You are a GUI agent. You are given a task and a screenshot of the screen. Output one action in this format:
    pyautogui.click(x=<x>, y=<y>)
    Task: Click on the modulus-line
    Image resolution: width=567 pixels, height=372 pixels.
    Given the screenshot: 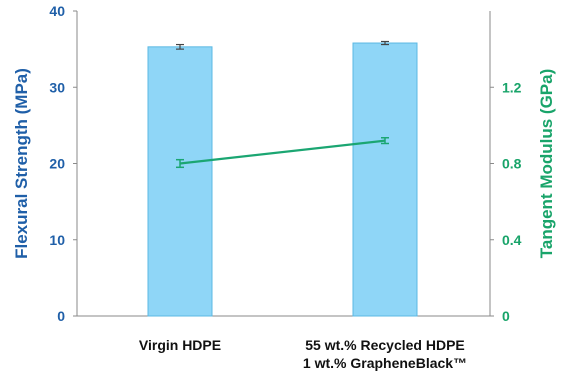 What is the action you would take?
    pyautogui.click(x=282, y=152)
    